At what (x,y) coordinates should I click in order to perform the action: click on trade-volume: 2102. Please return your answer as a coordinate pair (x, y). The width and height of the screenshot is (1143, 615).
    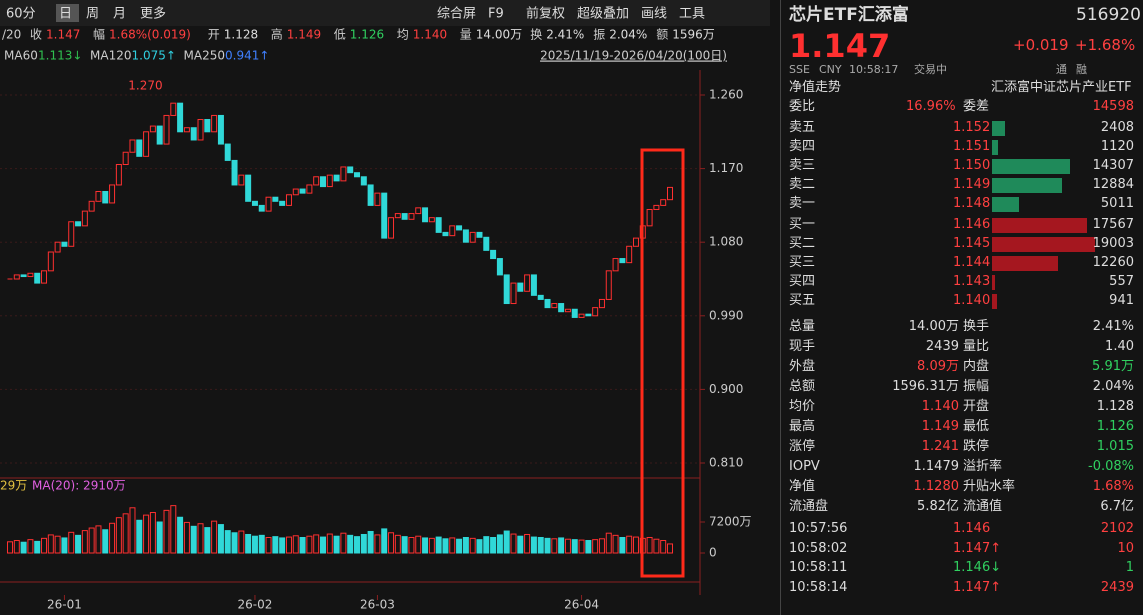
    Looking at the image, I should click on (1117, 528).